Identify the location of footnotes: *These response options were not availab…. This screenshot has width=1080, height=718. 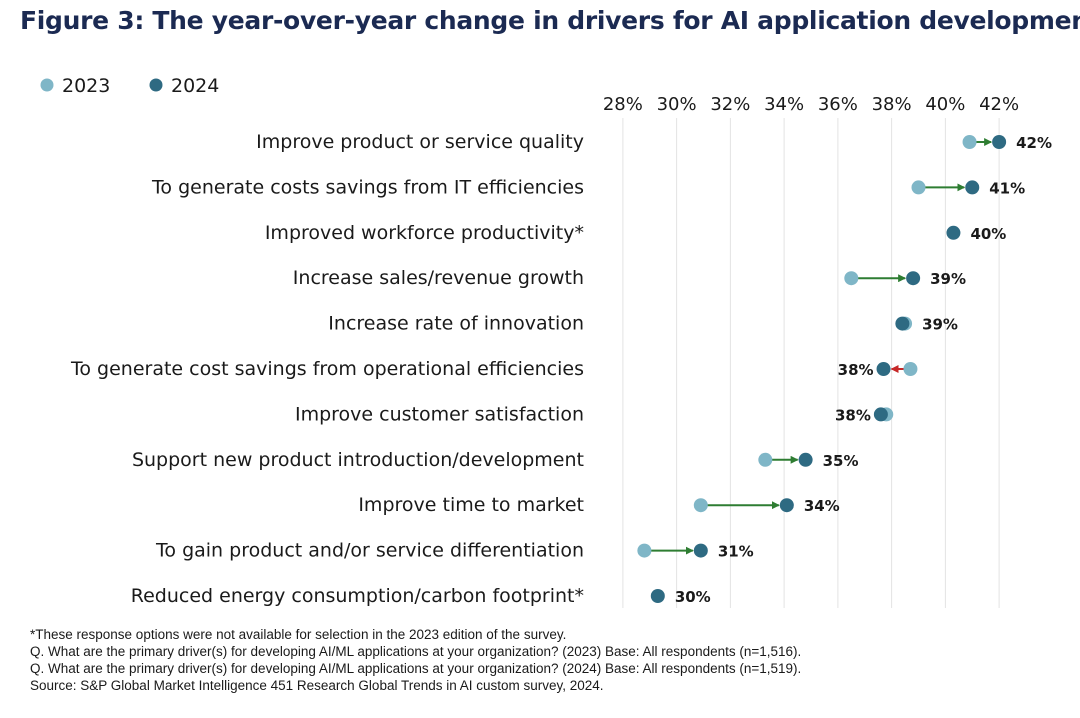
(550, 660).